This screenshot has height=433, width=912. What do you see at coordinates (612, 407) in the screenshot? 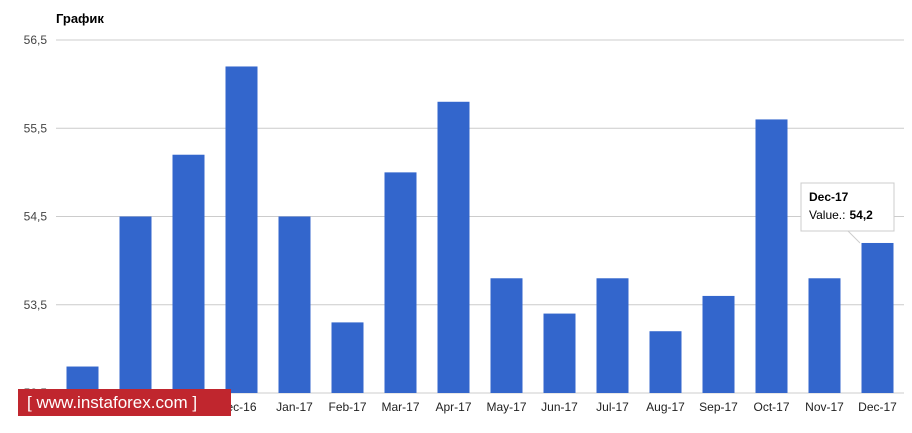
I see `x-tick-label: Jul-17` at bounding box center [612, 407].